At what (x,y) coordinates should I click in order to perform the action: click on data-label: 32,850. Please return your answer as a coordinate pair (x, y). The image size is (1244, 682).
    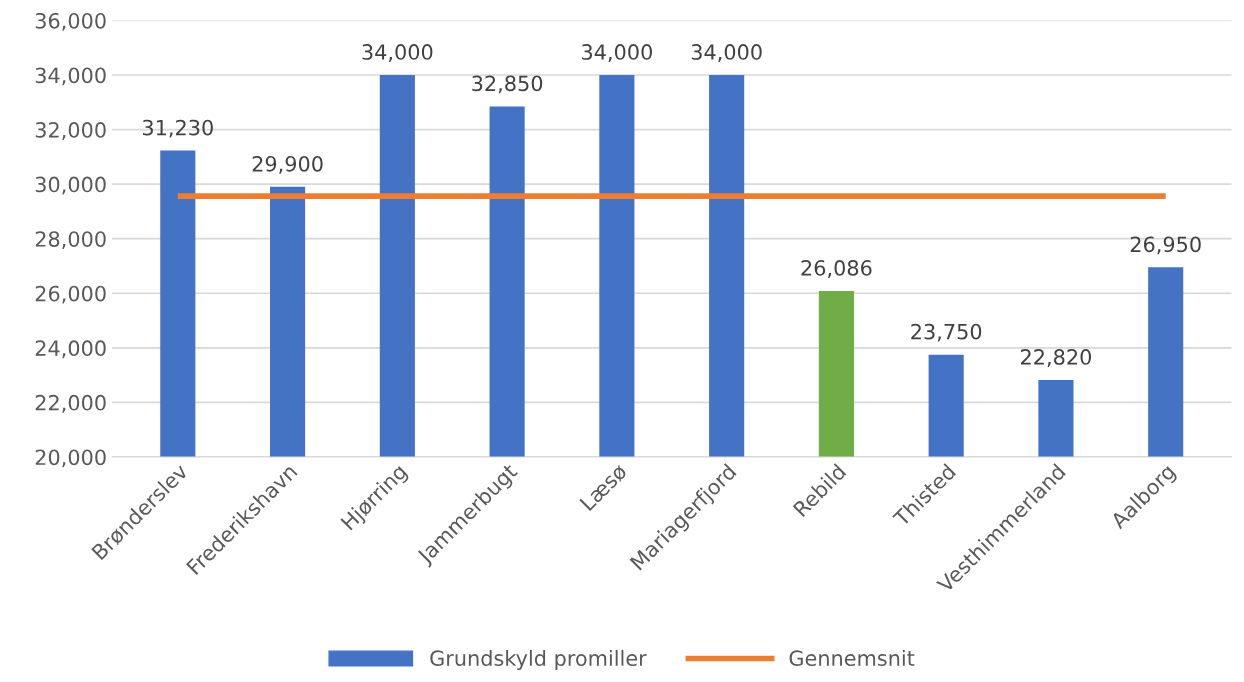
    Looking at the image, I should click on (507, 84).